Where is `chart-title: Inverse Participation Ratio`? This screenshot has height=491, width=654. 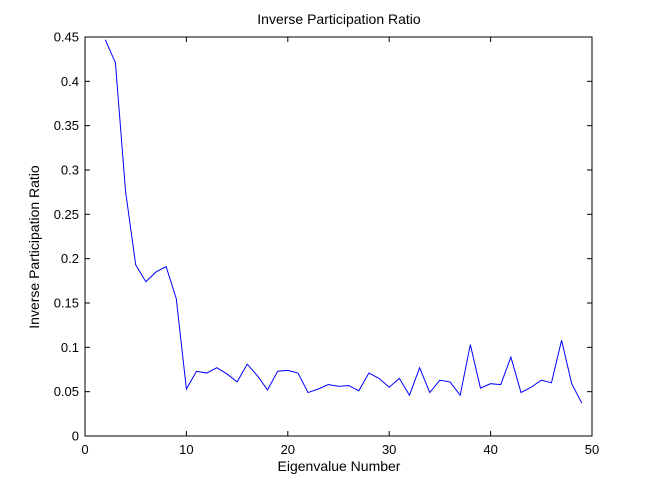
chart-title: Inverse Participation Ratio is located at coordinates (339, 19).